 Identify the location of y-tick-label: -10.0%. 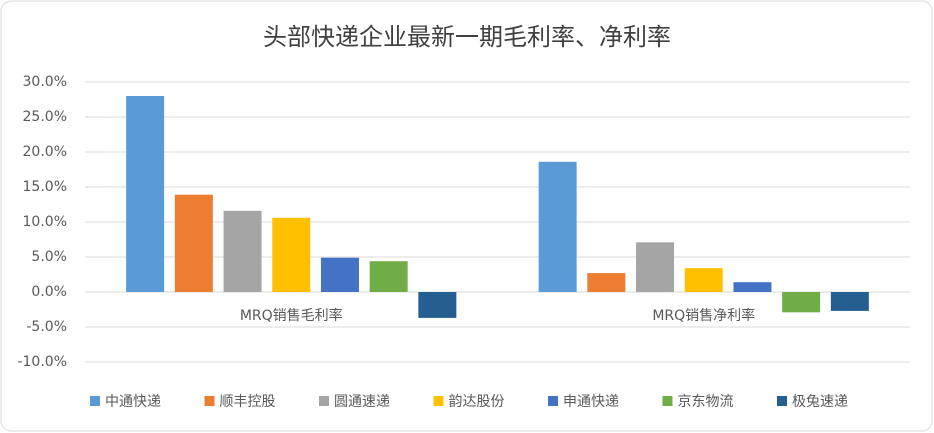
(42, 362).